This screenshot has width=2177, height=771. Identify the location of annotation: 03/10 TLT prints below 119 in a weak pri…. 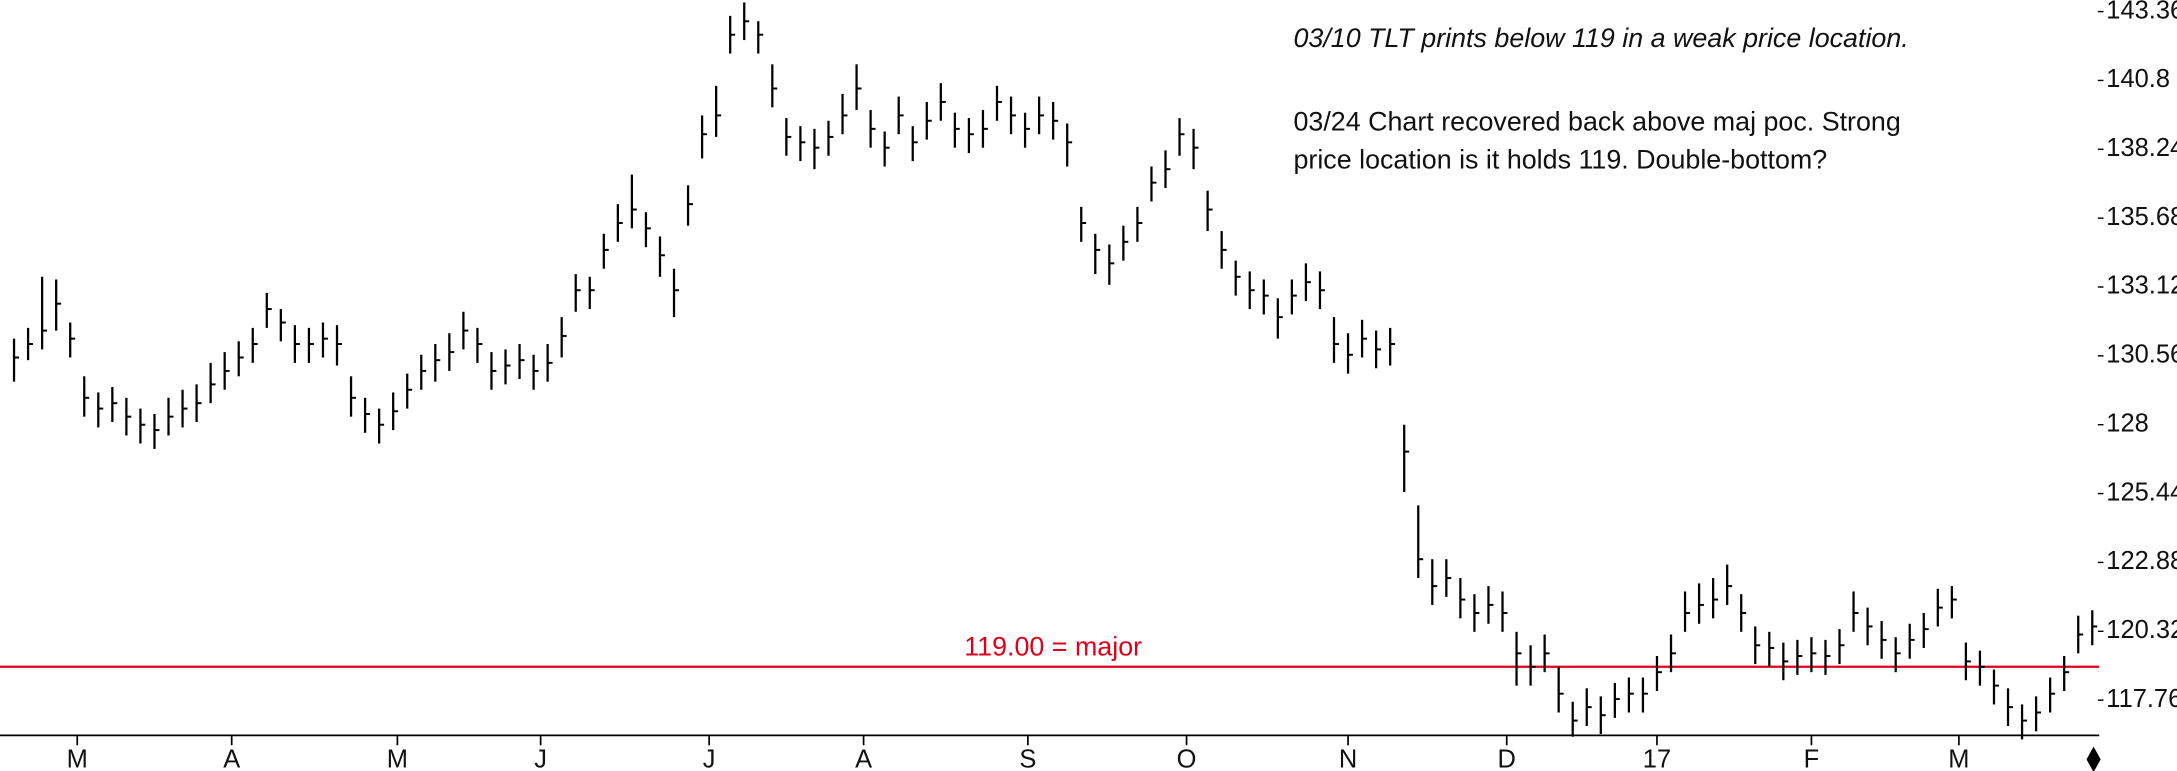
(1600, 38).